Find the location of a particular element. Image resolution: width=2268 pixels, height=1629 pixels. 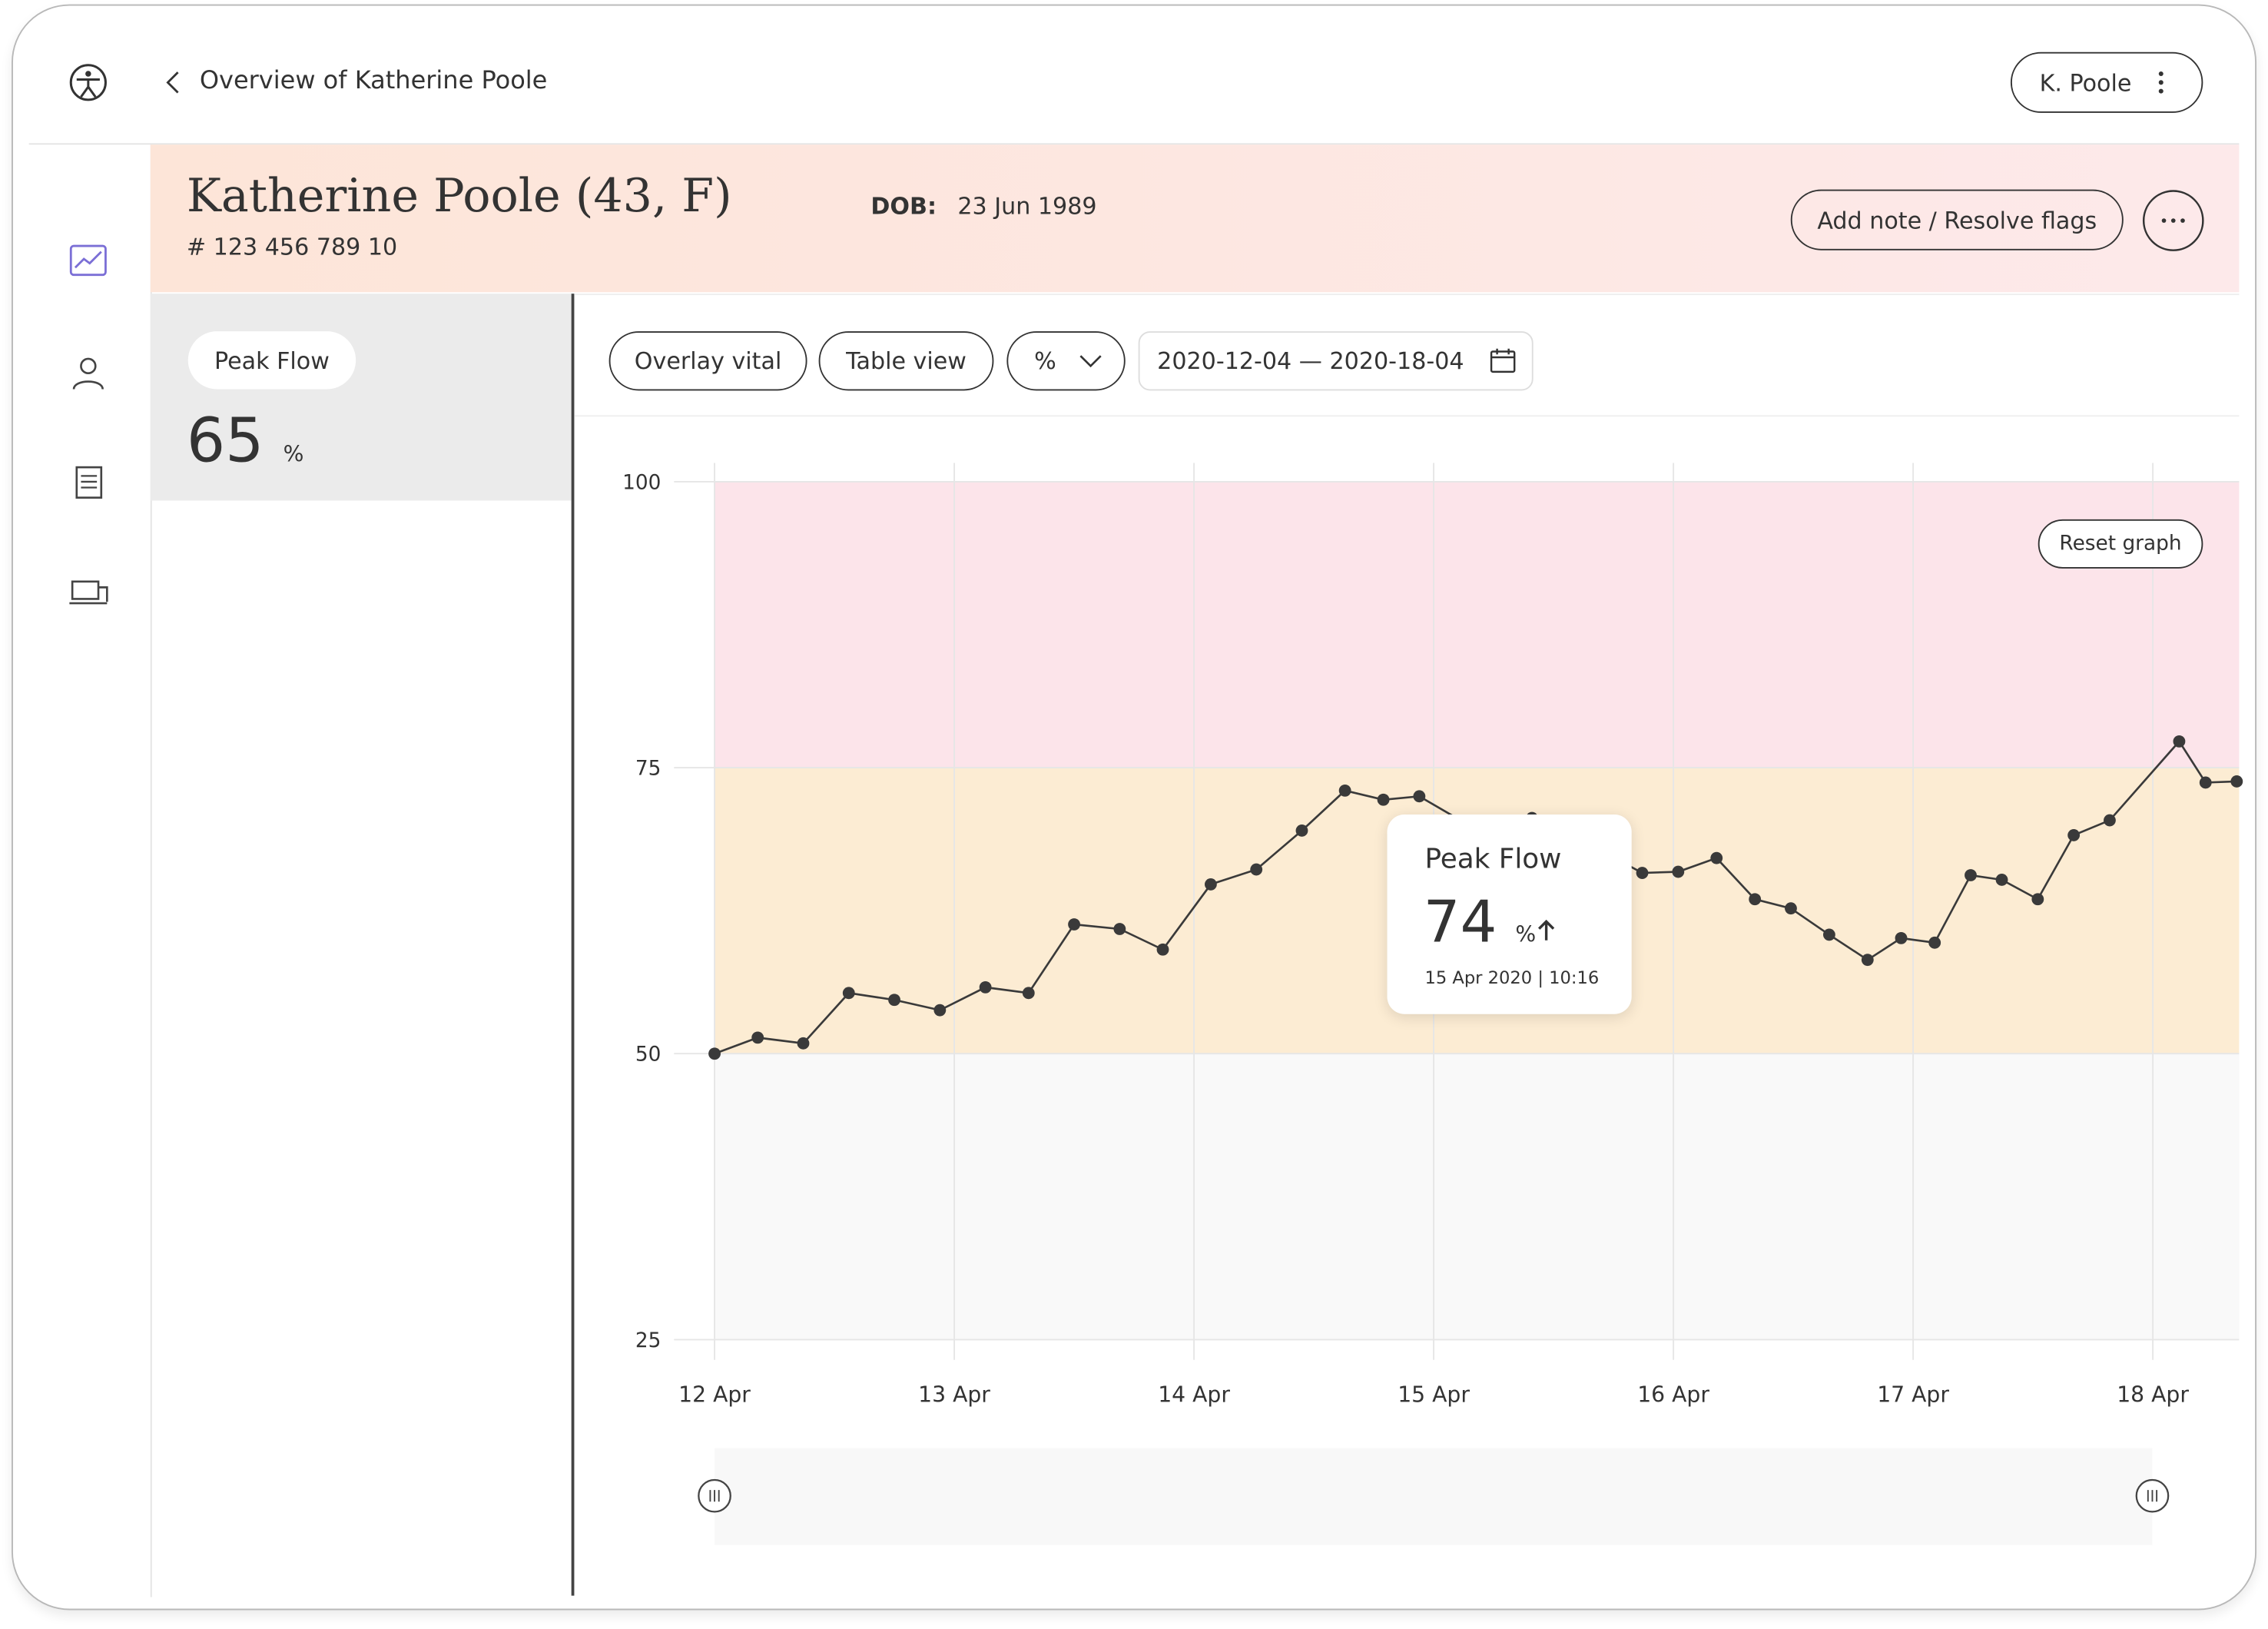

x-tick-label: 12 Apr is located at coordinates (714, 1394).